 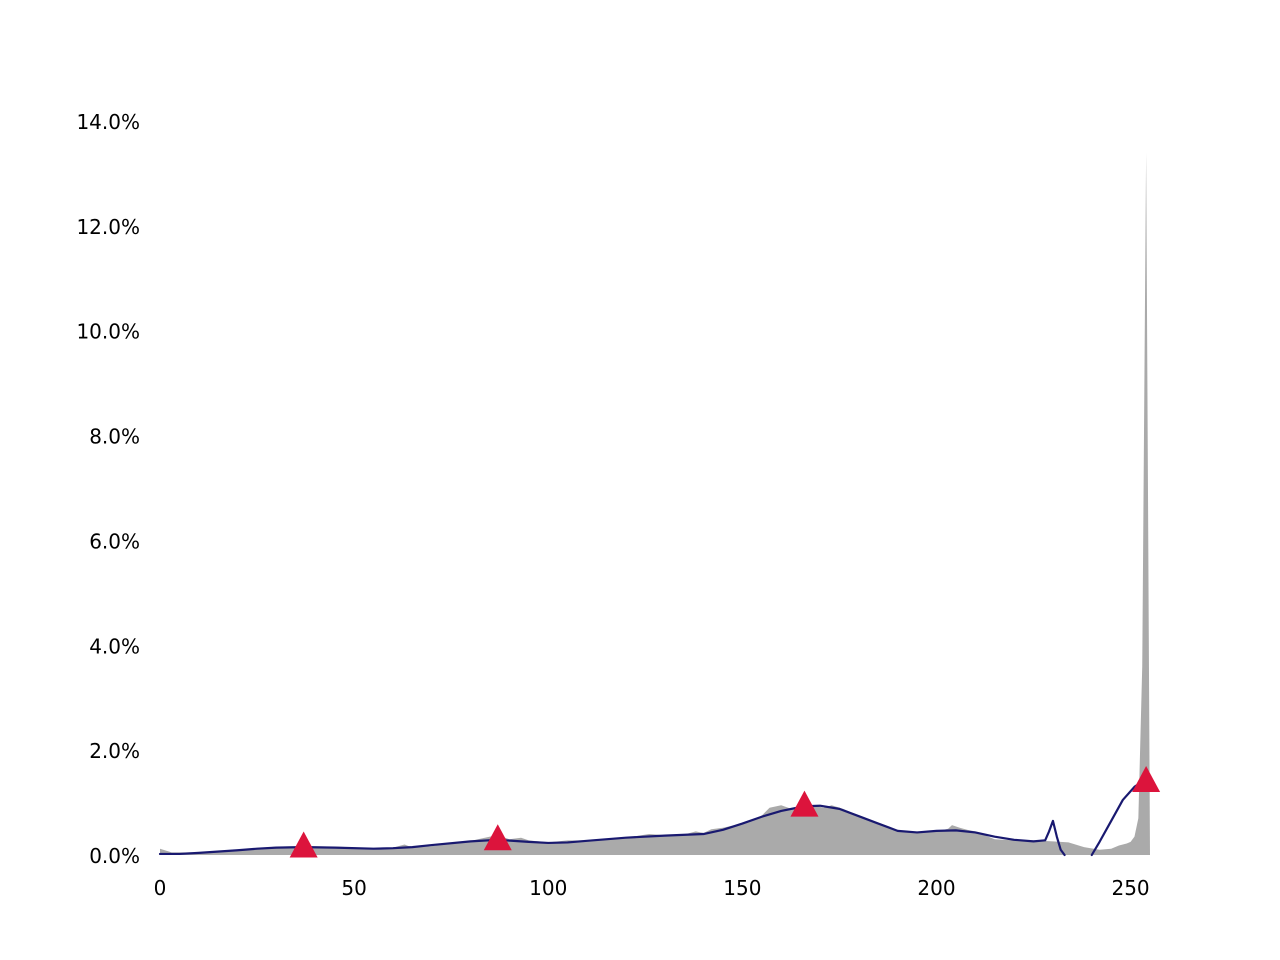 What do you see at coordinates (108, 332) in the screenshot?
I see `y-tick-label: 10.0%` at bounding box center [108, 332].